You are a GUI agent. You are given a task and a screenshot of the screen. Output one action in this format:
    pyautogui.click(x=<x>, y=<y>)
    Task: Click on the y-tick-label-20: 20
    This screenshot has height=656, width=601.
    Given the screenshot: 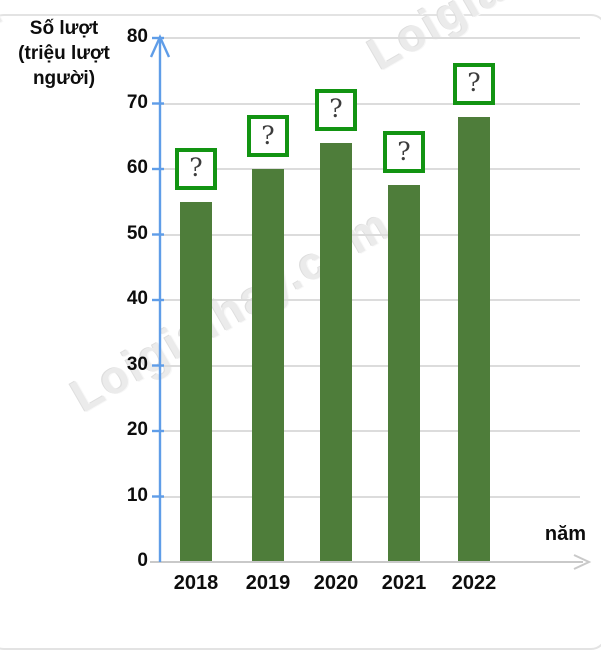 What is the action you would take?
    pyautogui.click(x=137, y=429)
    